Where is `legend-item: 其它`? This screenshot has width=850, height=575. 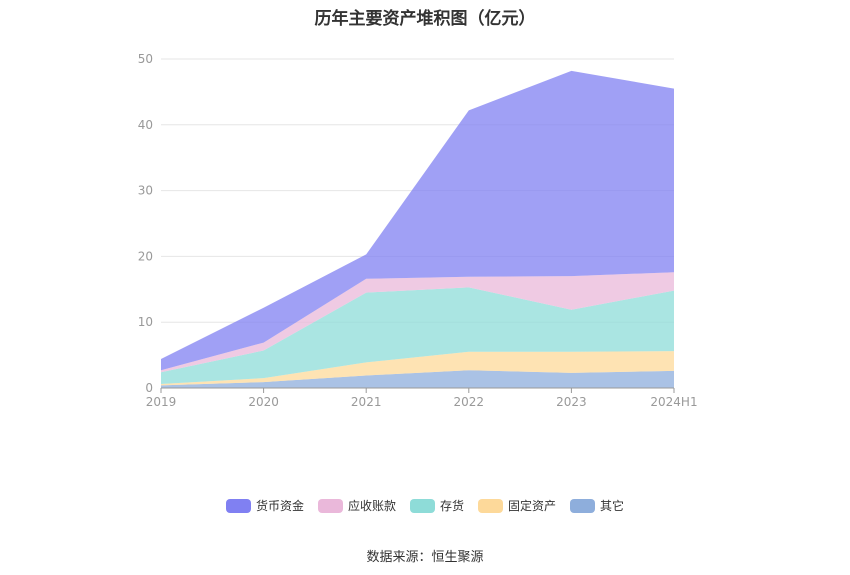
legend-item: 其它 is located at coordinates (597, 505).